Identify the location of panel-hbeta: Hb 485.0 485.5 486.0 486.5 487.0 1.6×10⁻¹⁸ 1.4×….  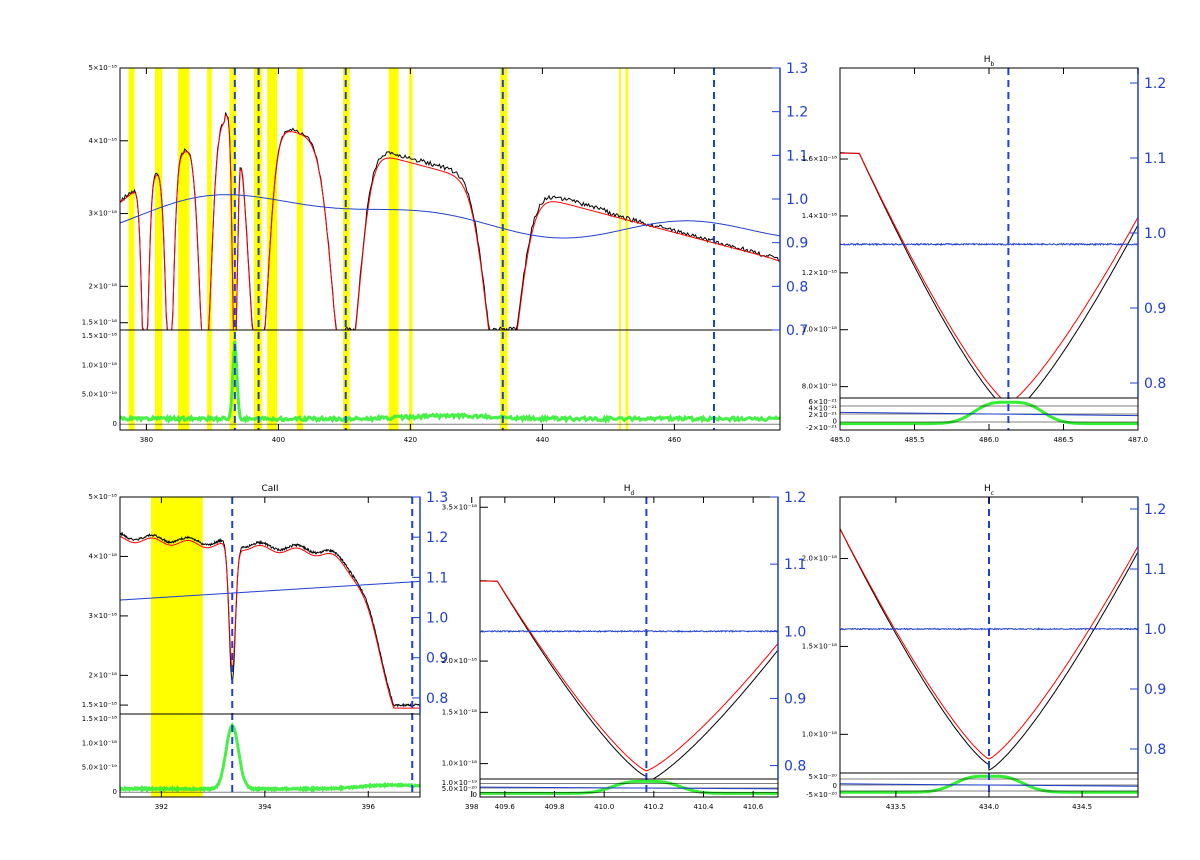
(984, 249).